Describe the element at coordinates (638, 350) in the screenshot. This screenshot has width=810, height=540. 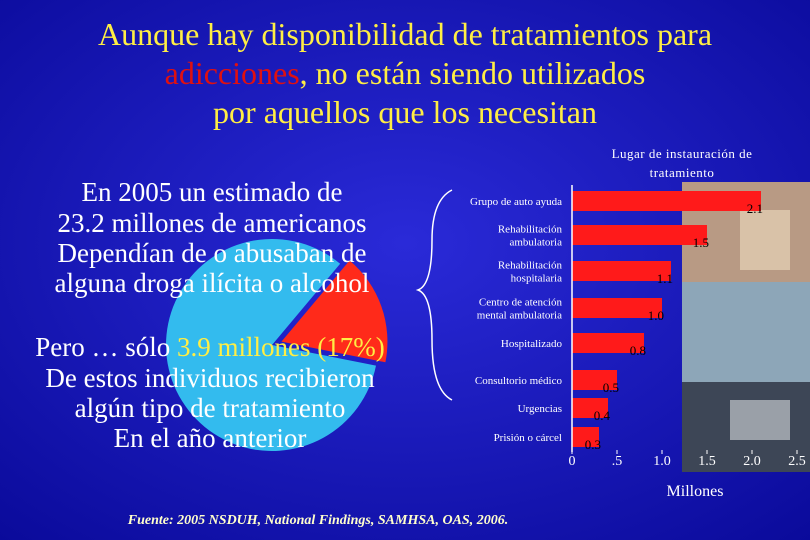
I see `value-label: 0.8` at that location.